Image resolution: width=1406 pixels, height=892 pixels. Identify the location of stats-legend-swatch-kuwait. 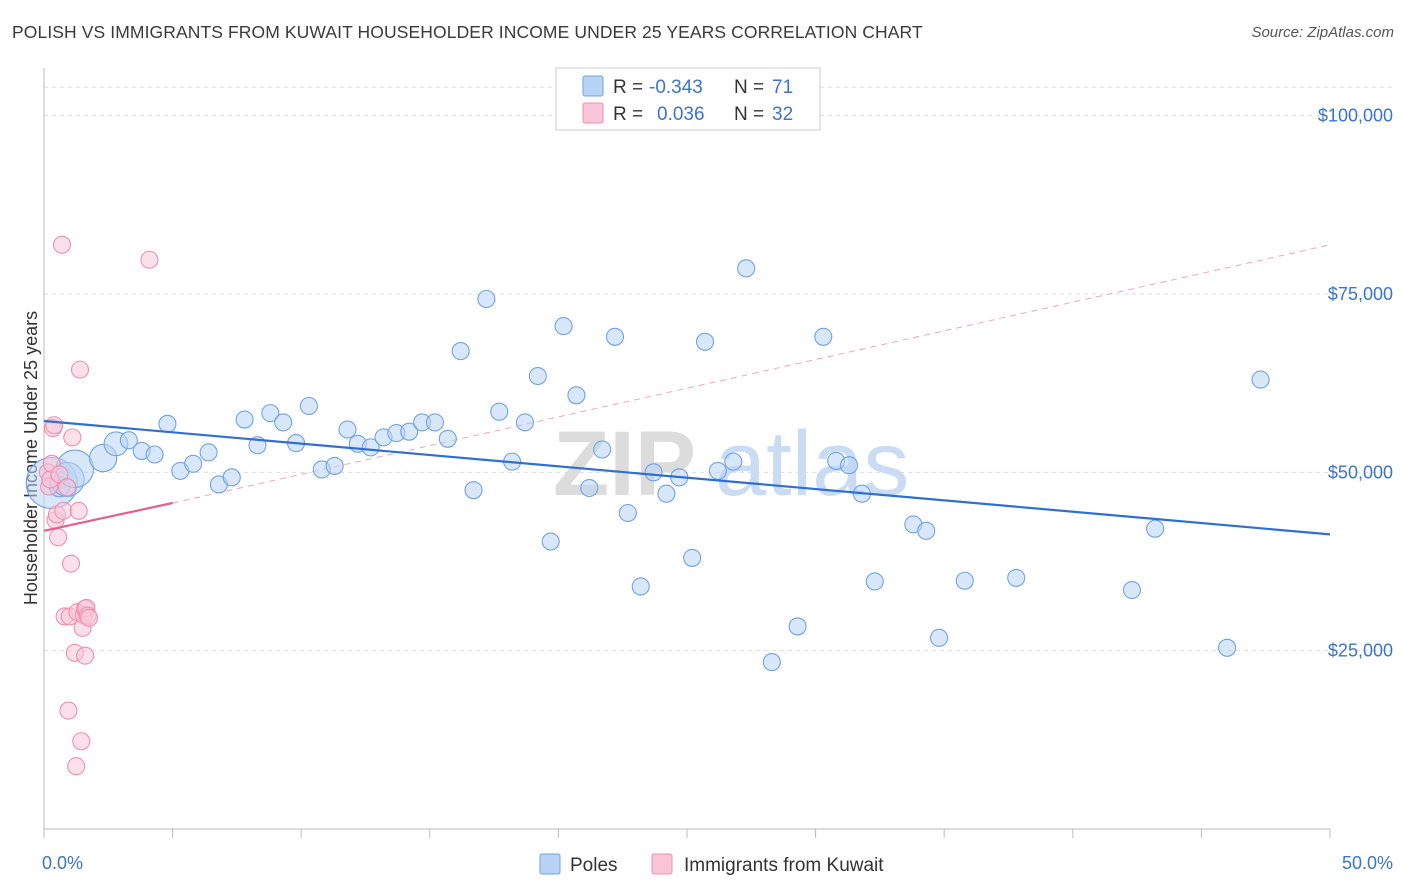
(593, 113).